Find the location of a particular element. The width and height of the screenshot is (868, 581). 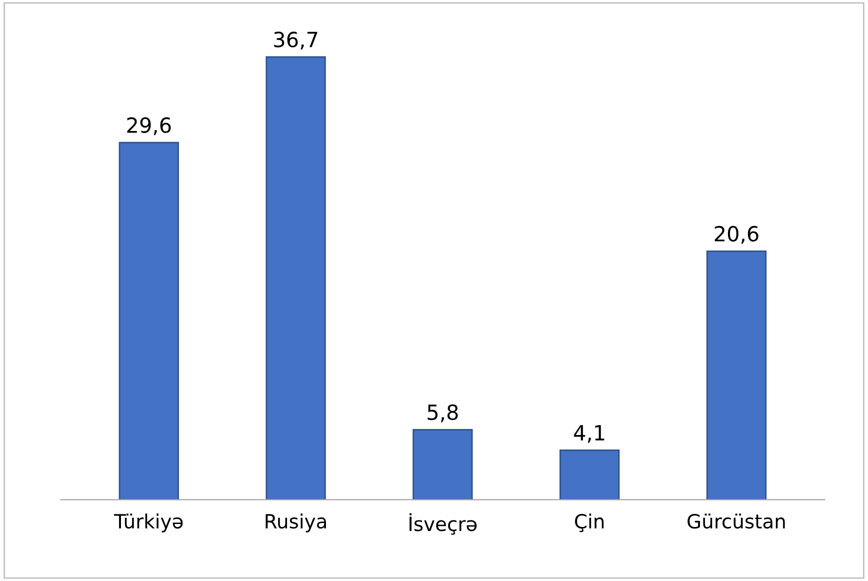

x-tick-label: Rusiya is located at coordinates (296, 523).